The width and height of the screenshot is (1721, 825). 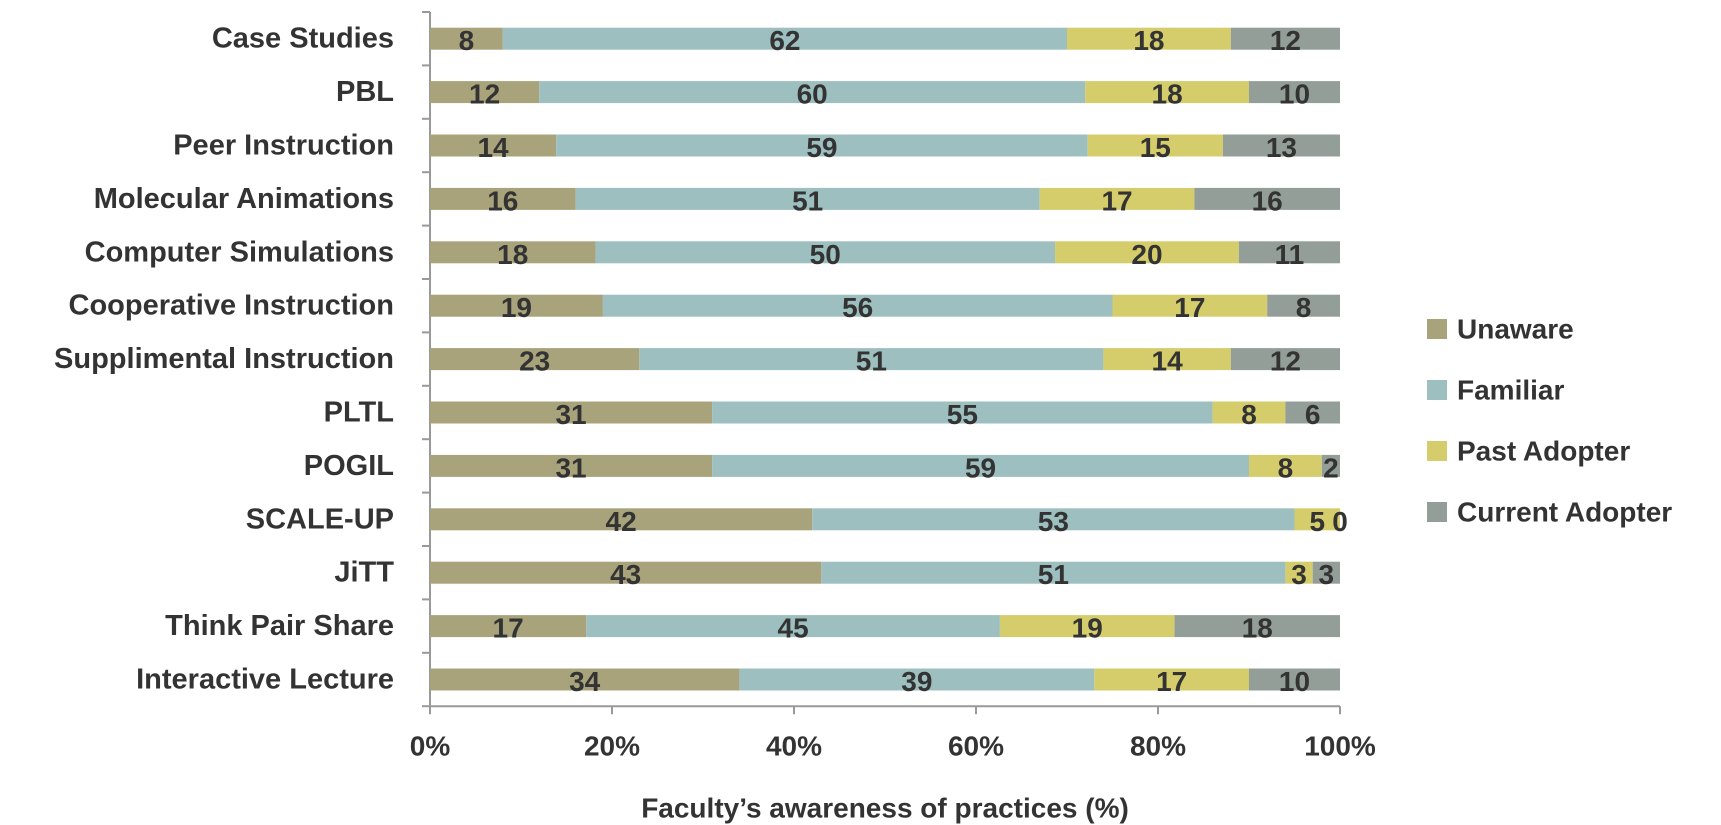 I want to click on category-label: Cooperative Instruction, so click(x=232, y=306).